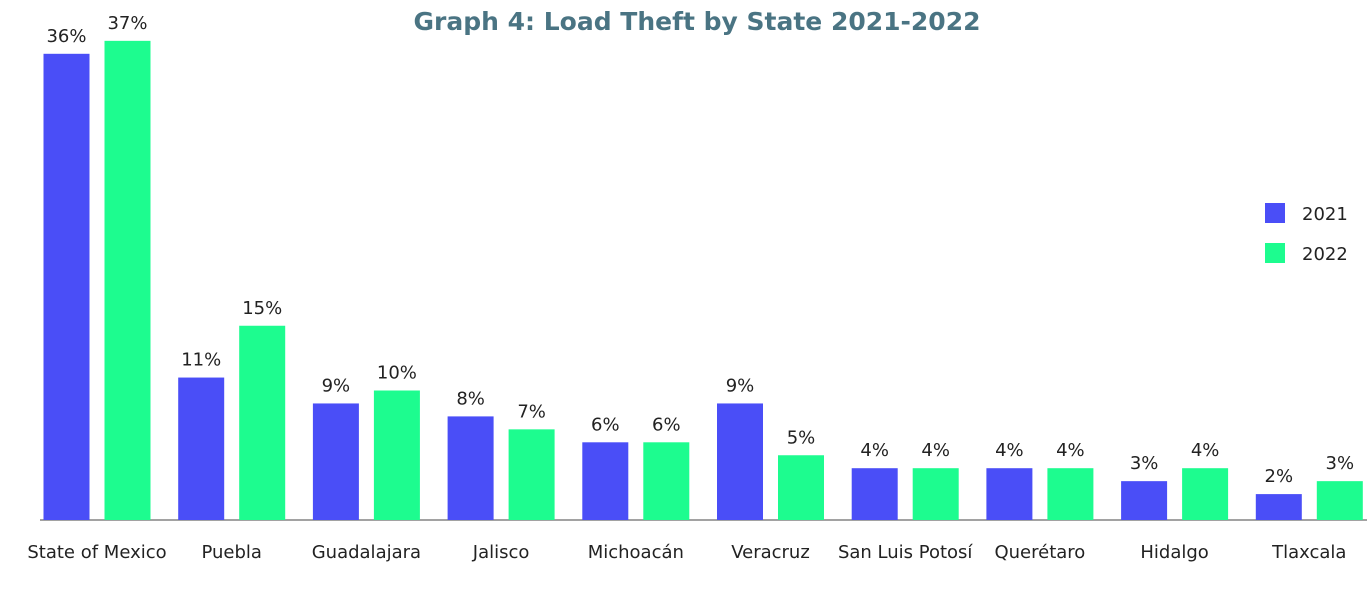 This screenshot has width=1367, height=592. What do you see at coordinates (1308, 552) in the screenshot?
I see `x-tick-label: Tlaxcala` at bounding box center [1308, 552].